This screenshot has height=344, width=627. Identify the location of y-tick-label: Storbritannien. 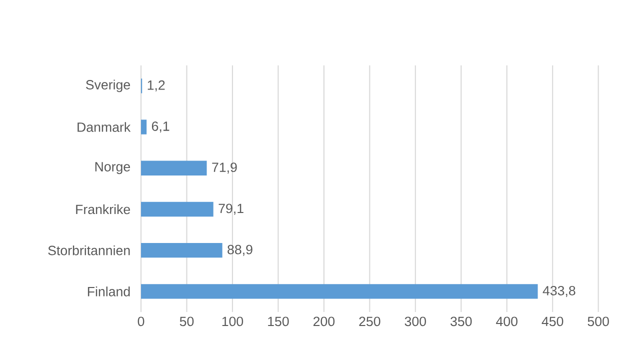
(89, 250).